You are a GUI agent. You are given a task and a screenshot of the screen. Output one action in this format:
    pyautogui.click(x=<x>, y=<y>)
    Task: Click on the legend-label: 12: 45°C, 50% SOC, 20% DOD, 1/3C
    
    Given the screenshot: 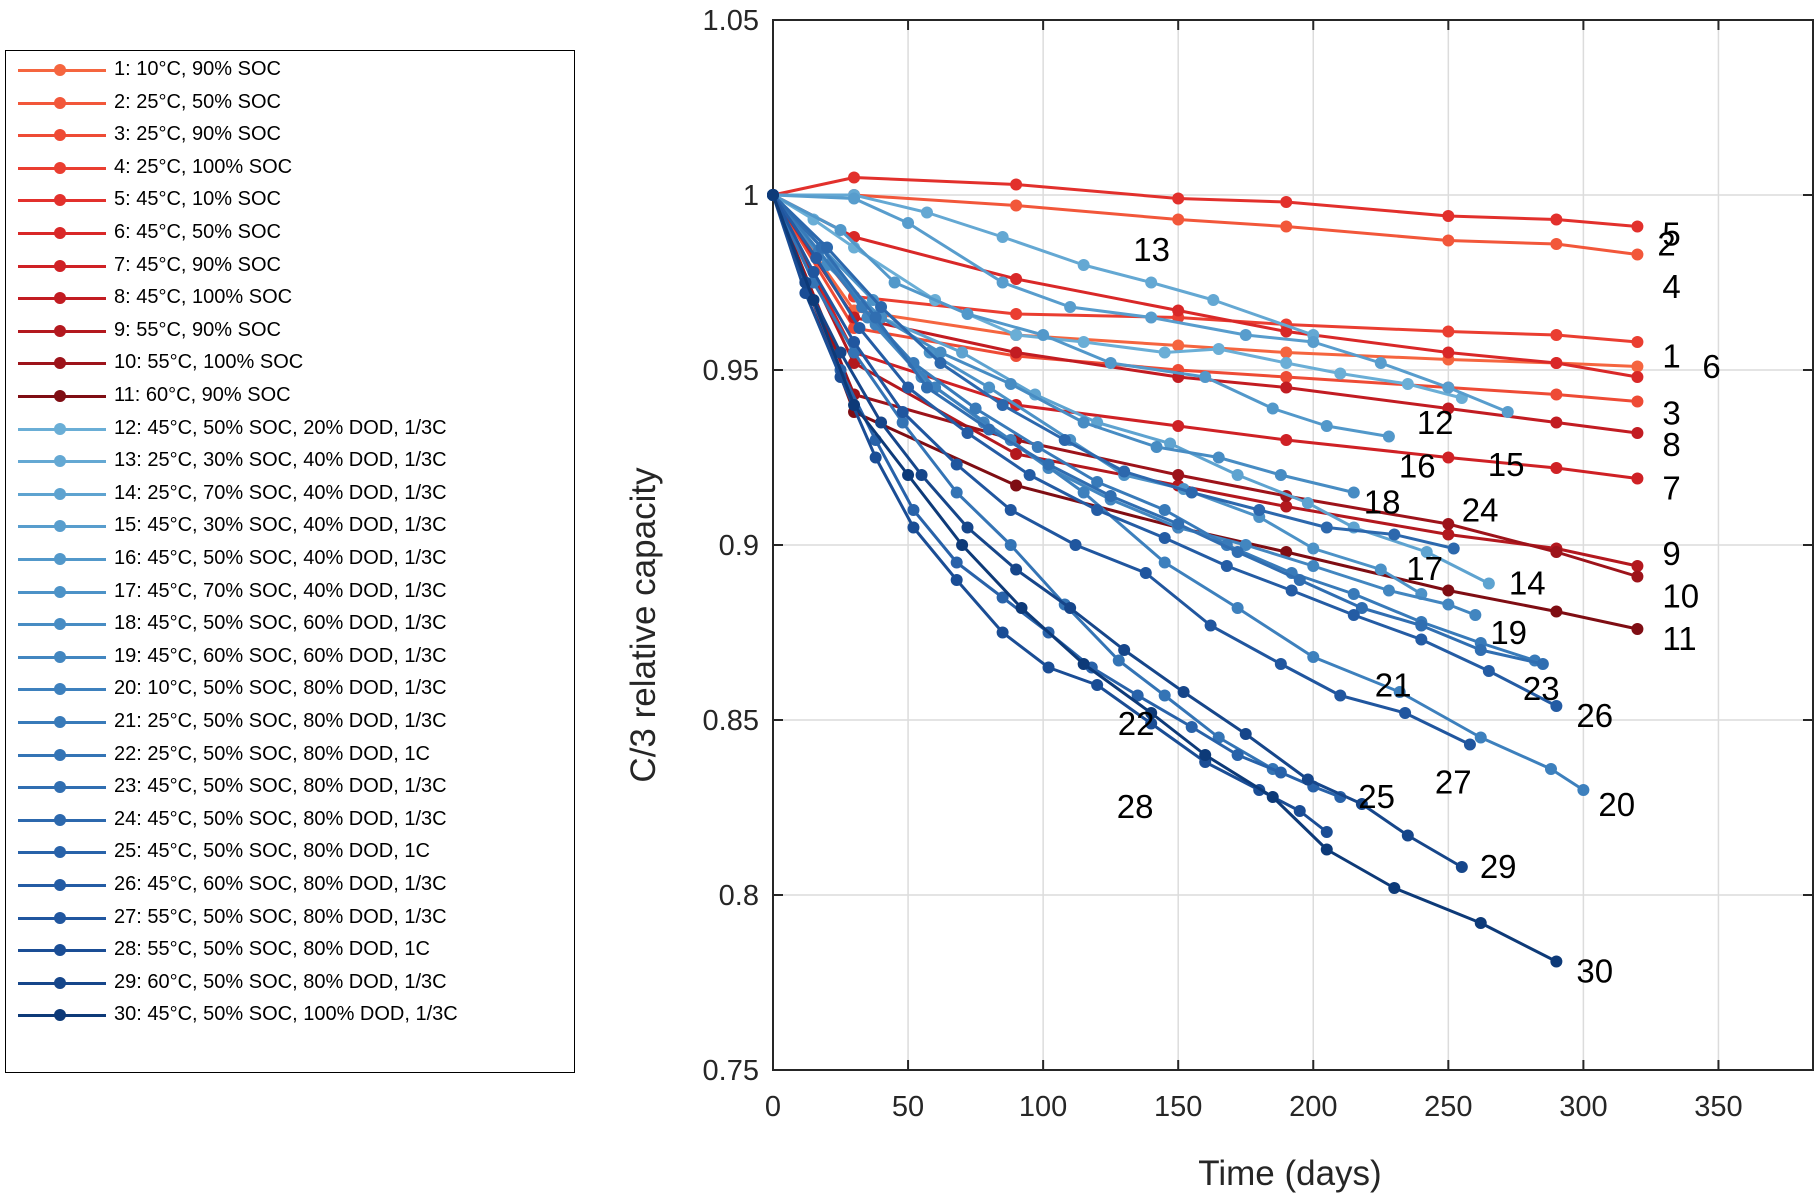 What is the action you would take?
    pyautogui.click(x=280, y=427)
    